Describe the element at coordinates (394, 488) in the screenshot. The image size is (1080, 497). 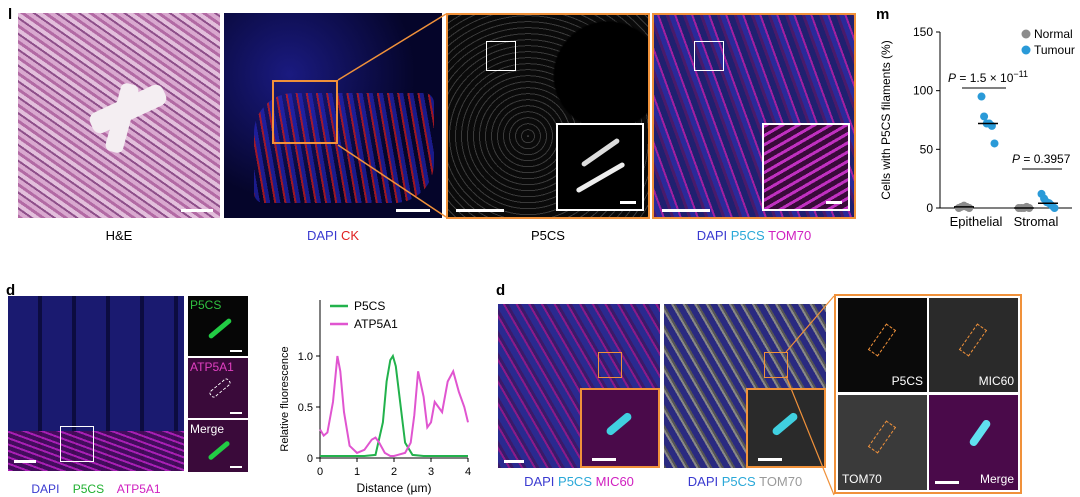
I see `x-axis-label: Distance (µm)` at that location.